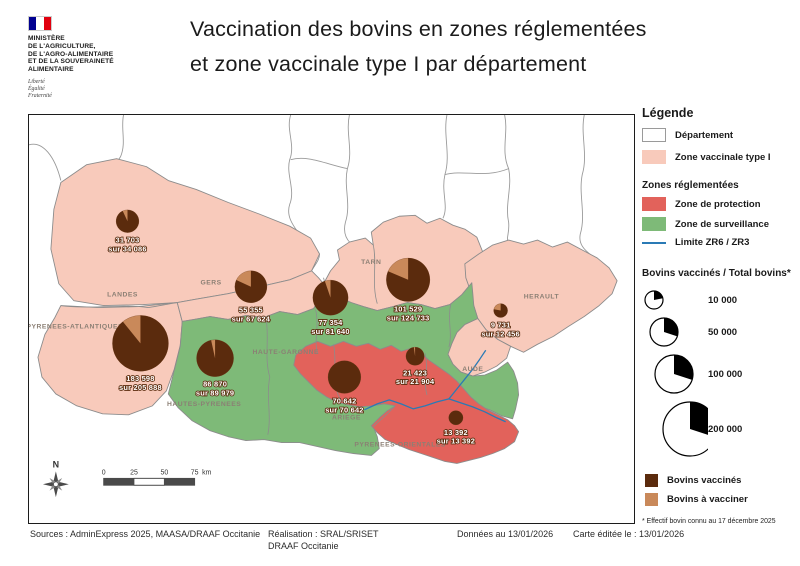  Describe the element at coordinates (716, 273) in the screenshot. I see `size-legend-title: Bovins vaccinés / Total bovins*` at that location.